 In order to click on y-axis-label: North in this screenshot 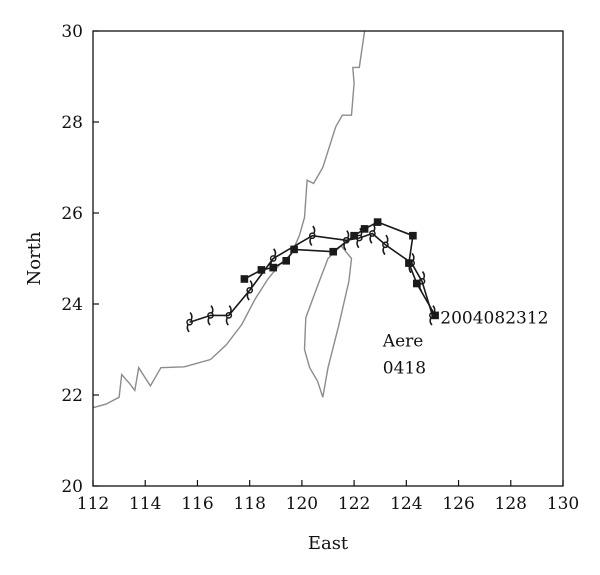, I will do `click(34, 258)`.